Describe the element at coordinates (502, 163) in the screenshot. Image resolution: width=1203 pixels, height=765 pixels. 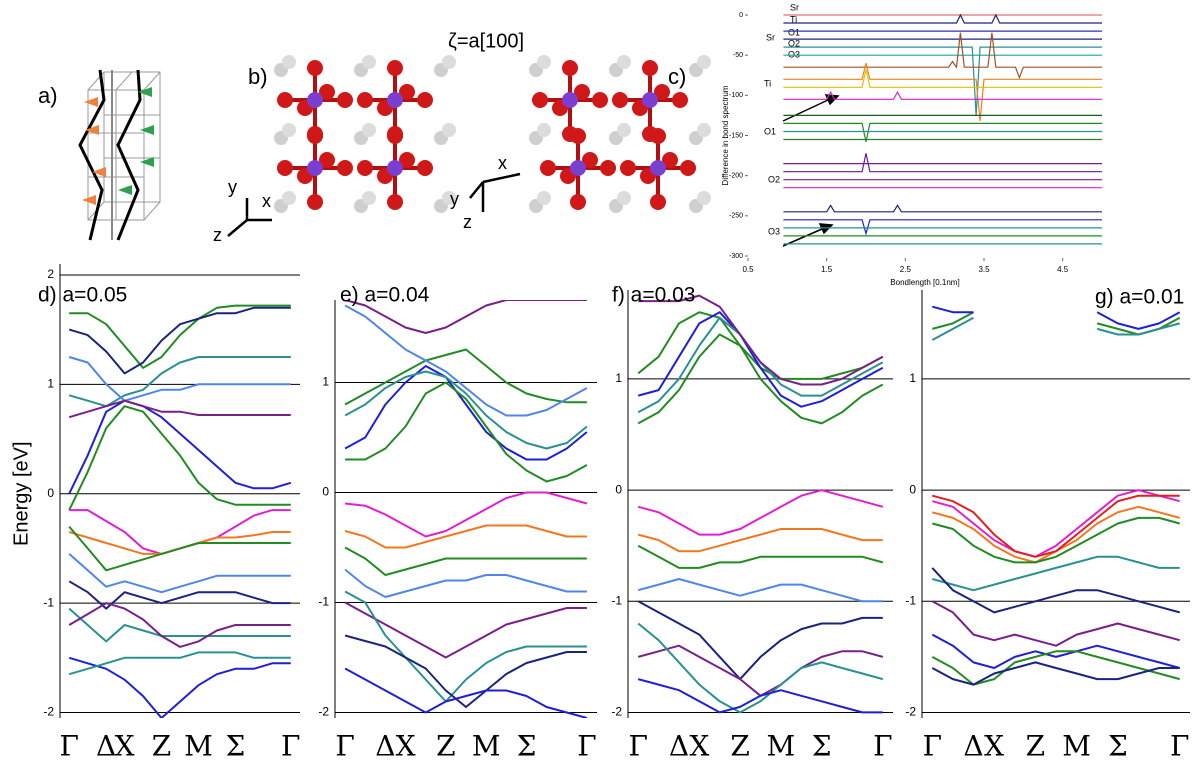
I see `axis-letter: x` at that location.